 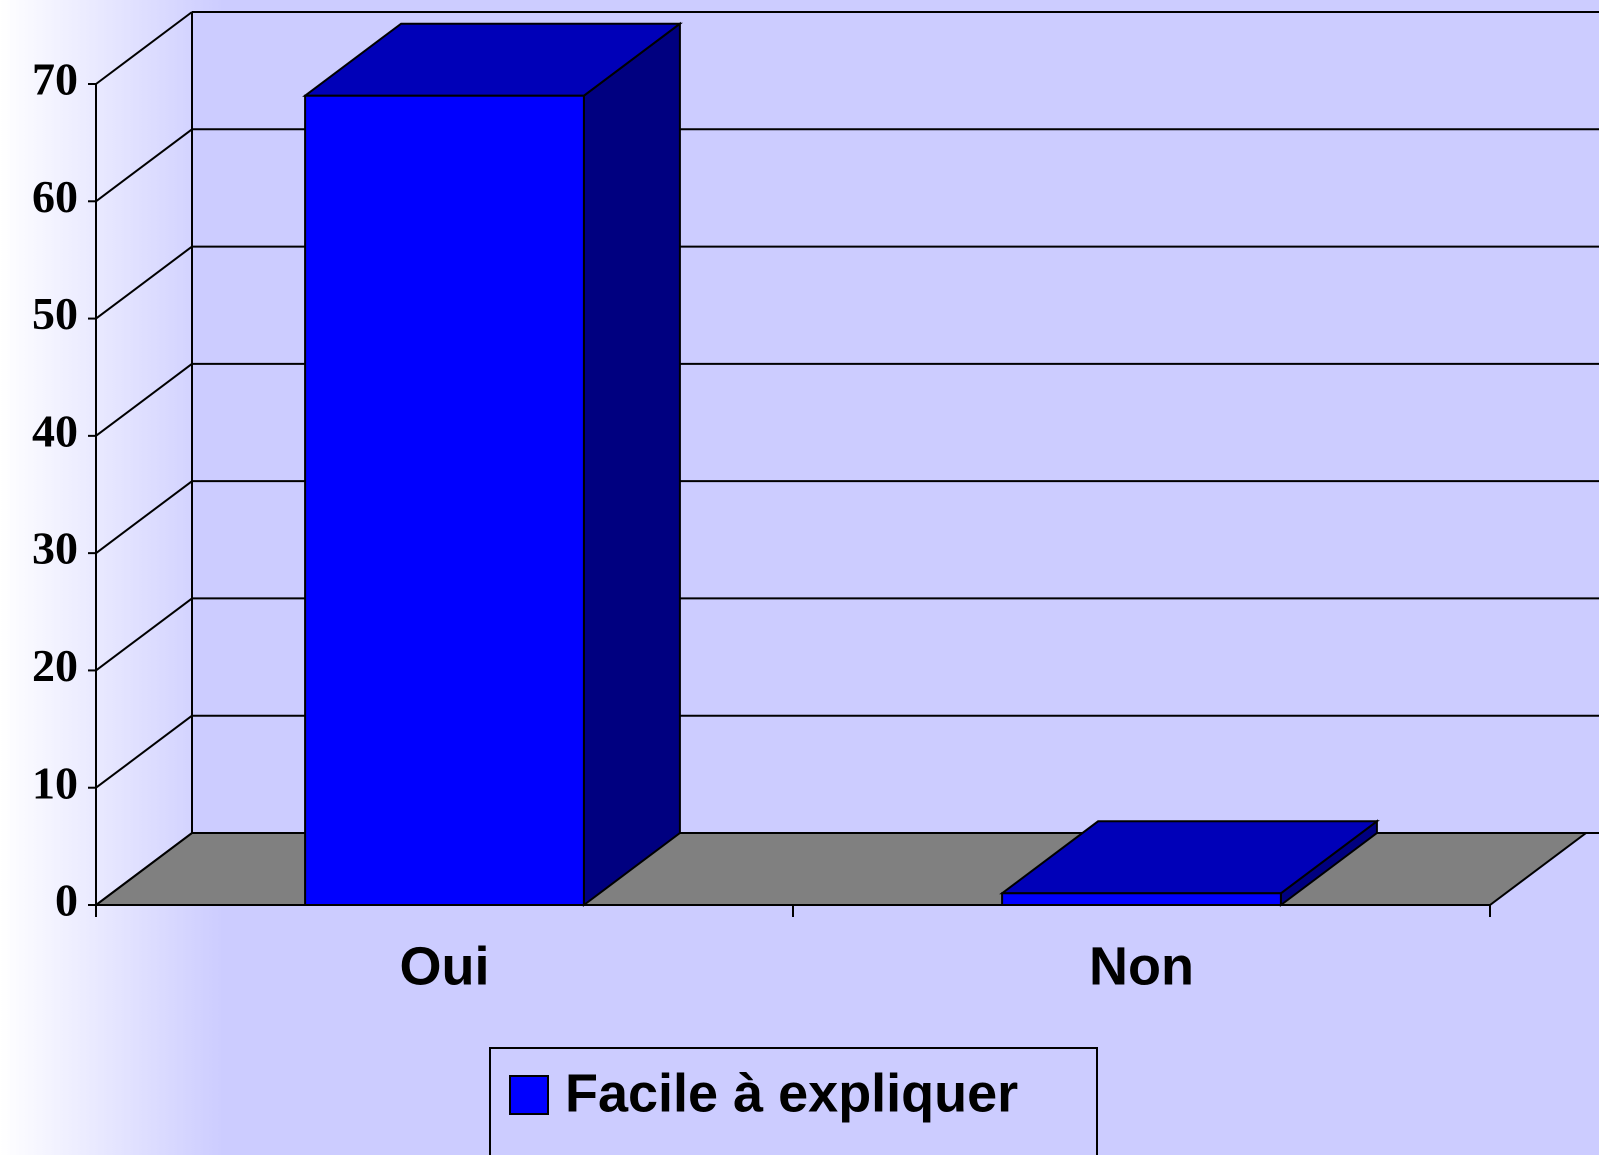 I want to click on x-tick-label: Oui, so click(x=445, y=966).